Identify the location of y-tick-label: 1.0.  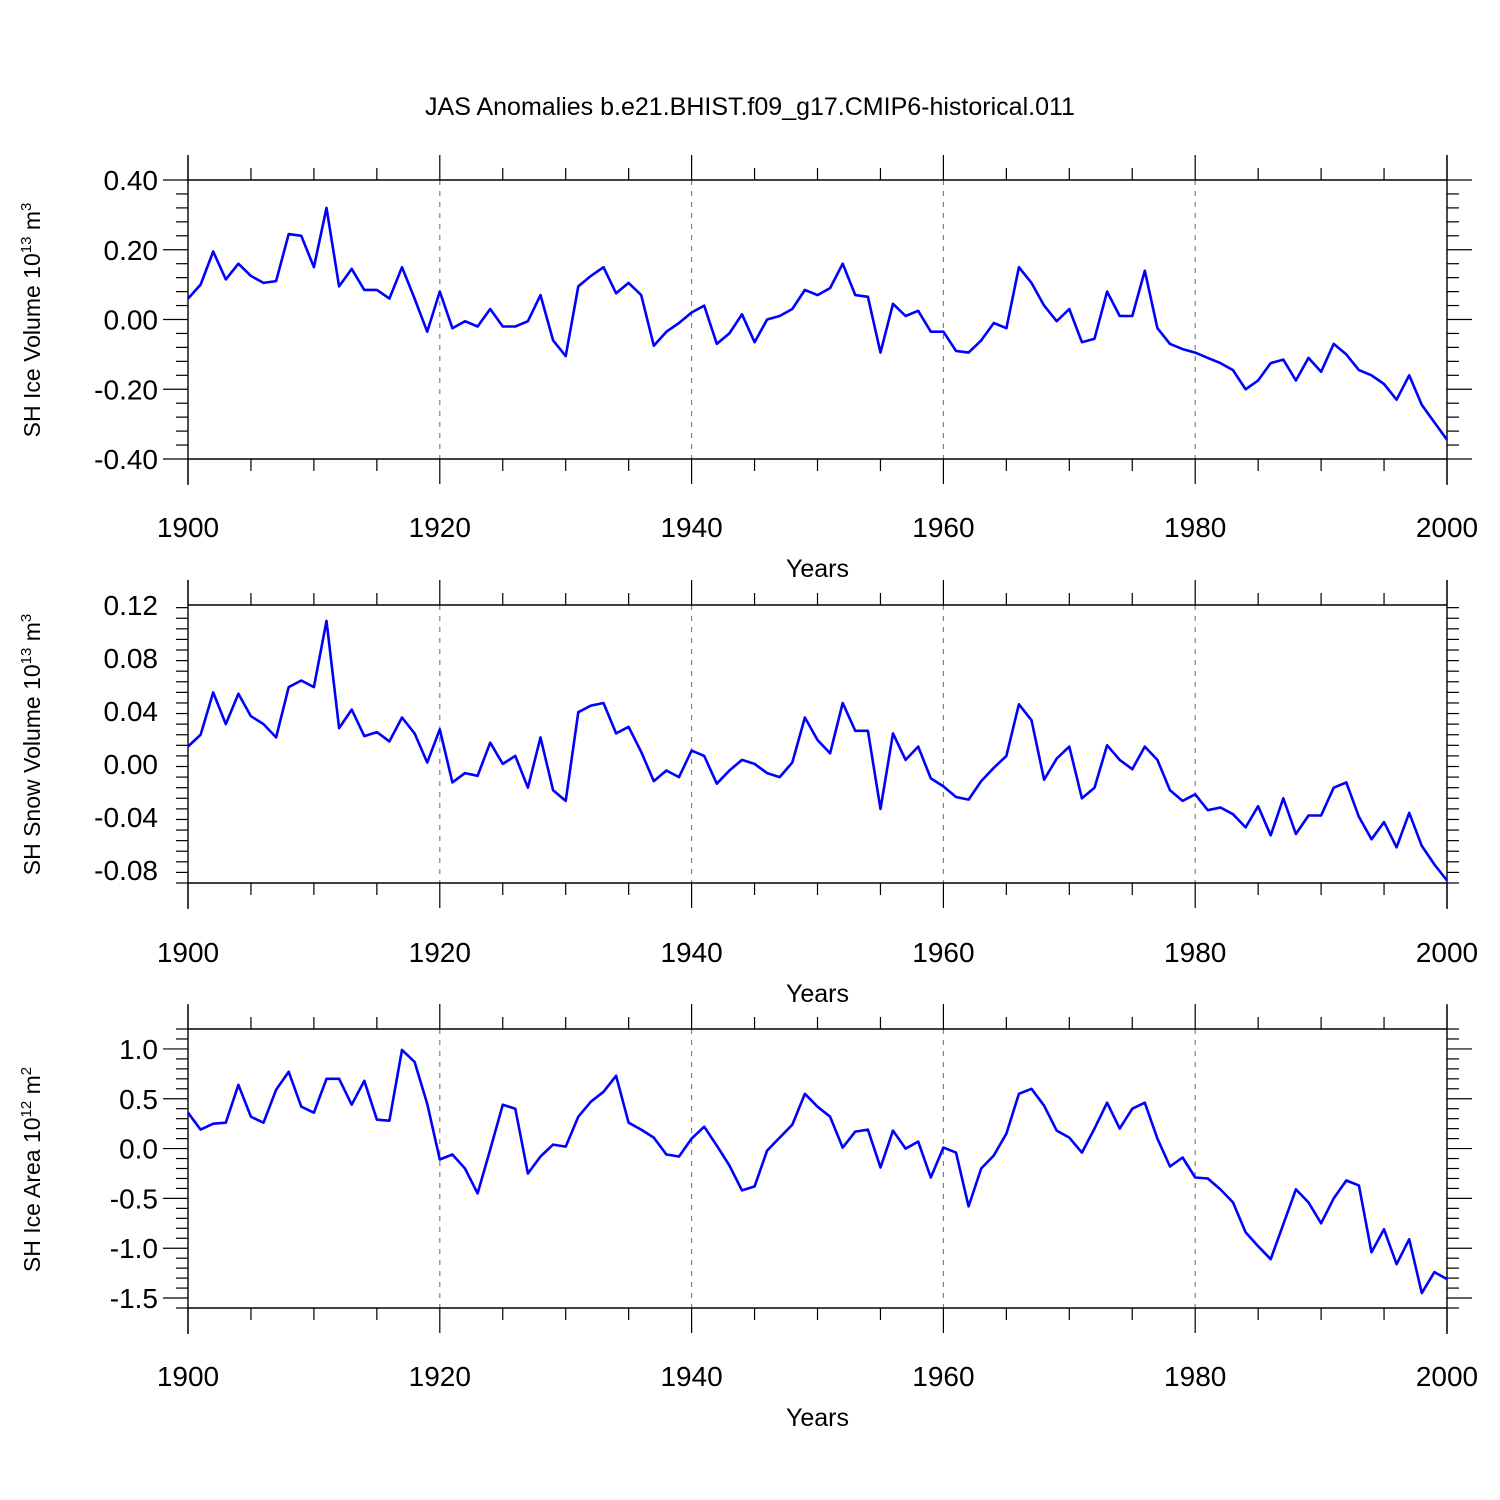
(138, 1049).